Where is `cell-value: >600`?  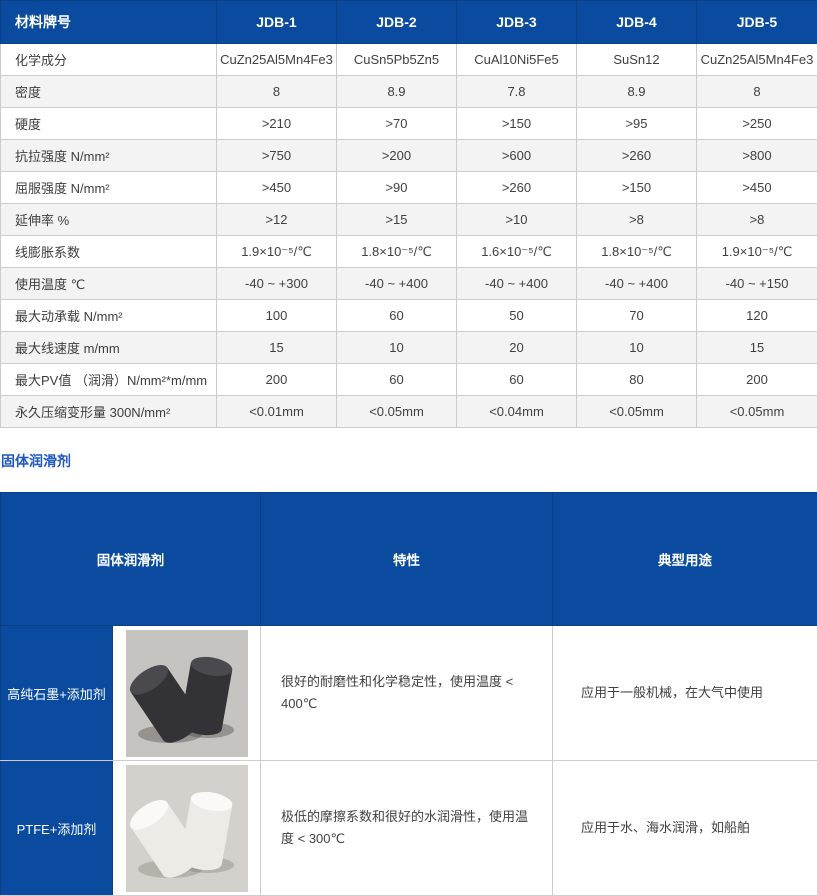 cell-value: >600 is located at coordinates (517, 156).